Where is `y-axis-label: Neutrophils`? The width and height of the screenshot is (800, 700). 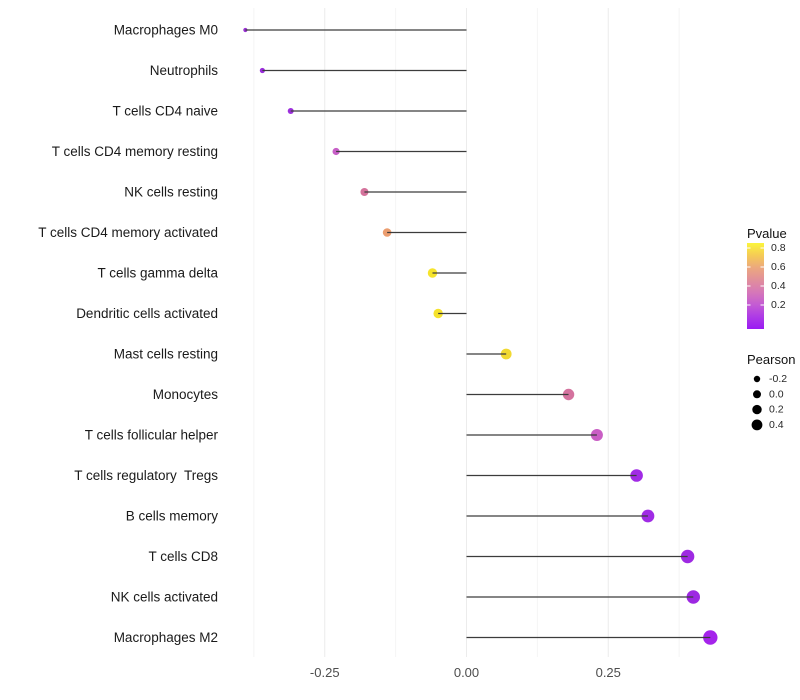
y-axis-label: Neutrophils is located at coordinates (184, 70).